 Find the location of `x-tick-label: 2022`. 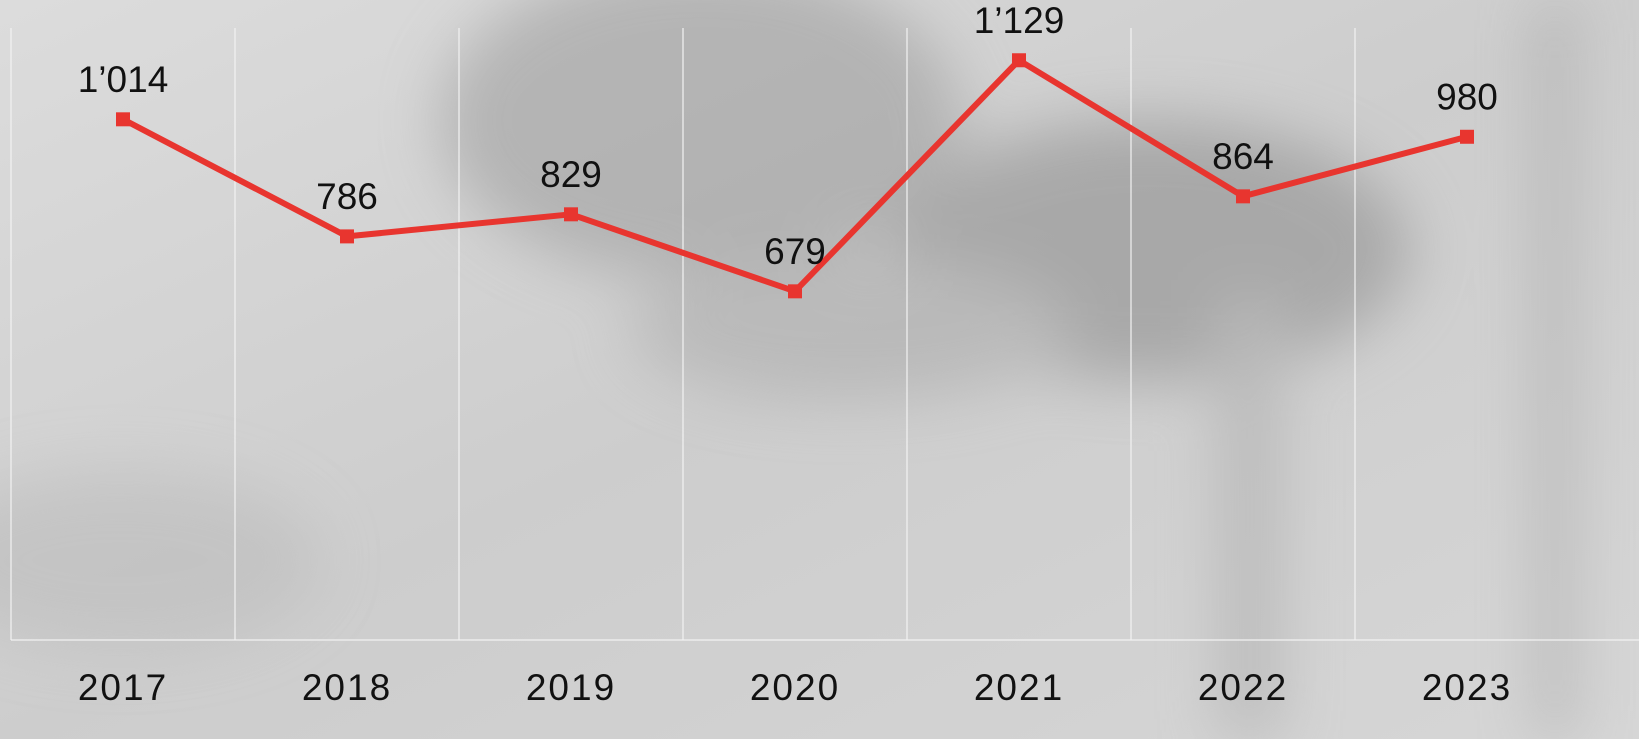

x-tick-label: 2022 is located at coordinates (1243, 687).